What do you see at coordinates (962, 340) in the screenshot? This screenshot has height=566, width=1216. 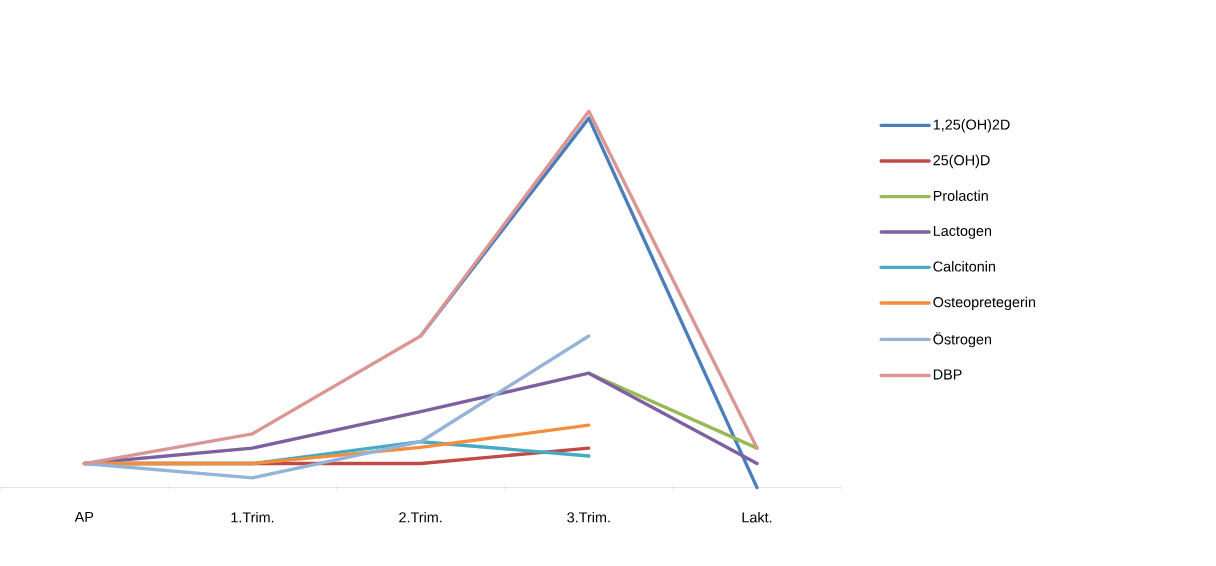 I see `legend-label: Östrogen` at bounding box center [962, 340].